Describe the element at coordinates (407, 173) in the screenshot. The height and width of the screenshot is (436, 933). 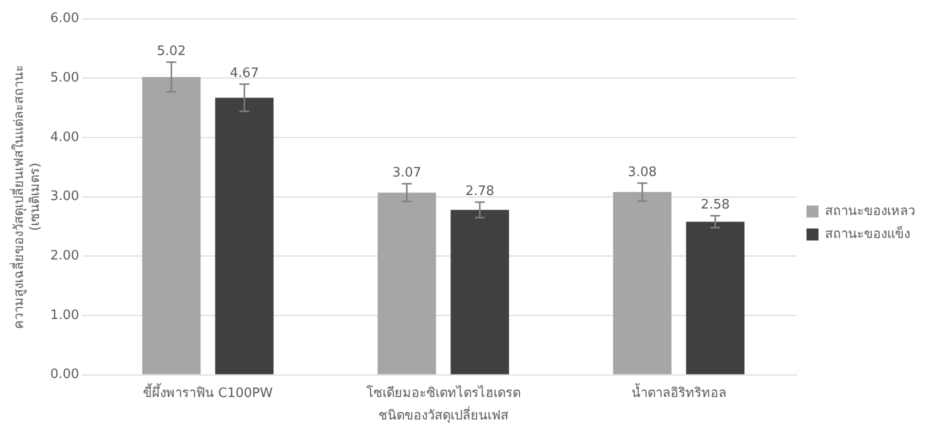
I see `data-label: 3.07` at that location.